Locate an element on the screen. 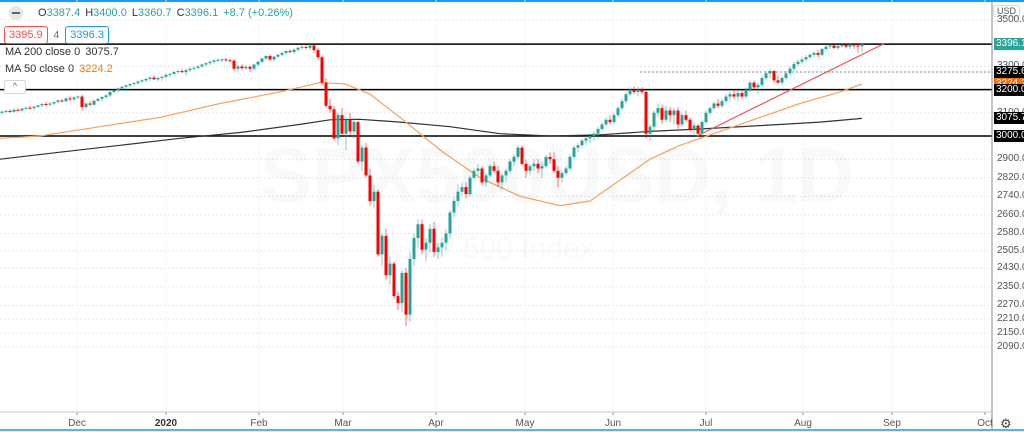 This screenshot has width=1024, height=432. ma50-label: MA 50 close 0 is located at coordinates (40, 69).